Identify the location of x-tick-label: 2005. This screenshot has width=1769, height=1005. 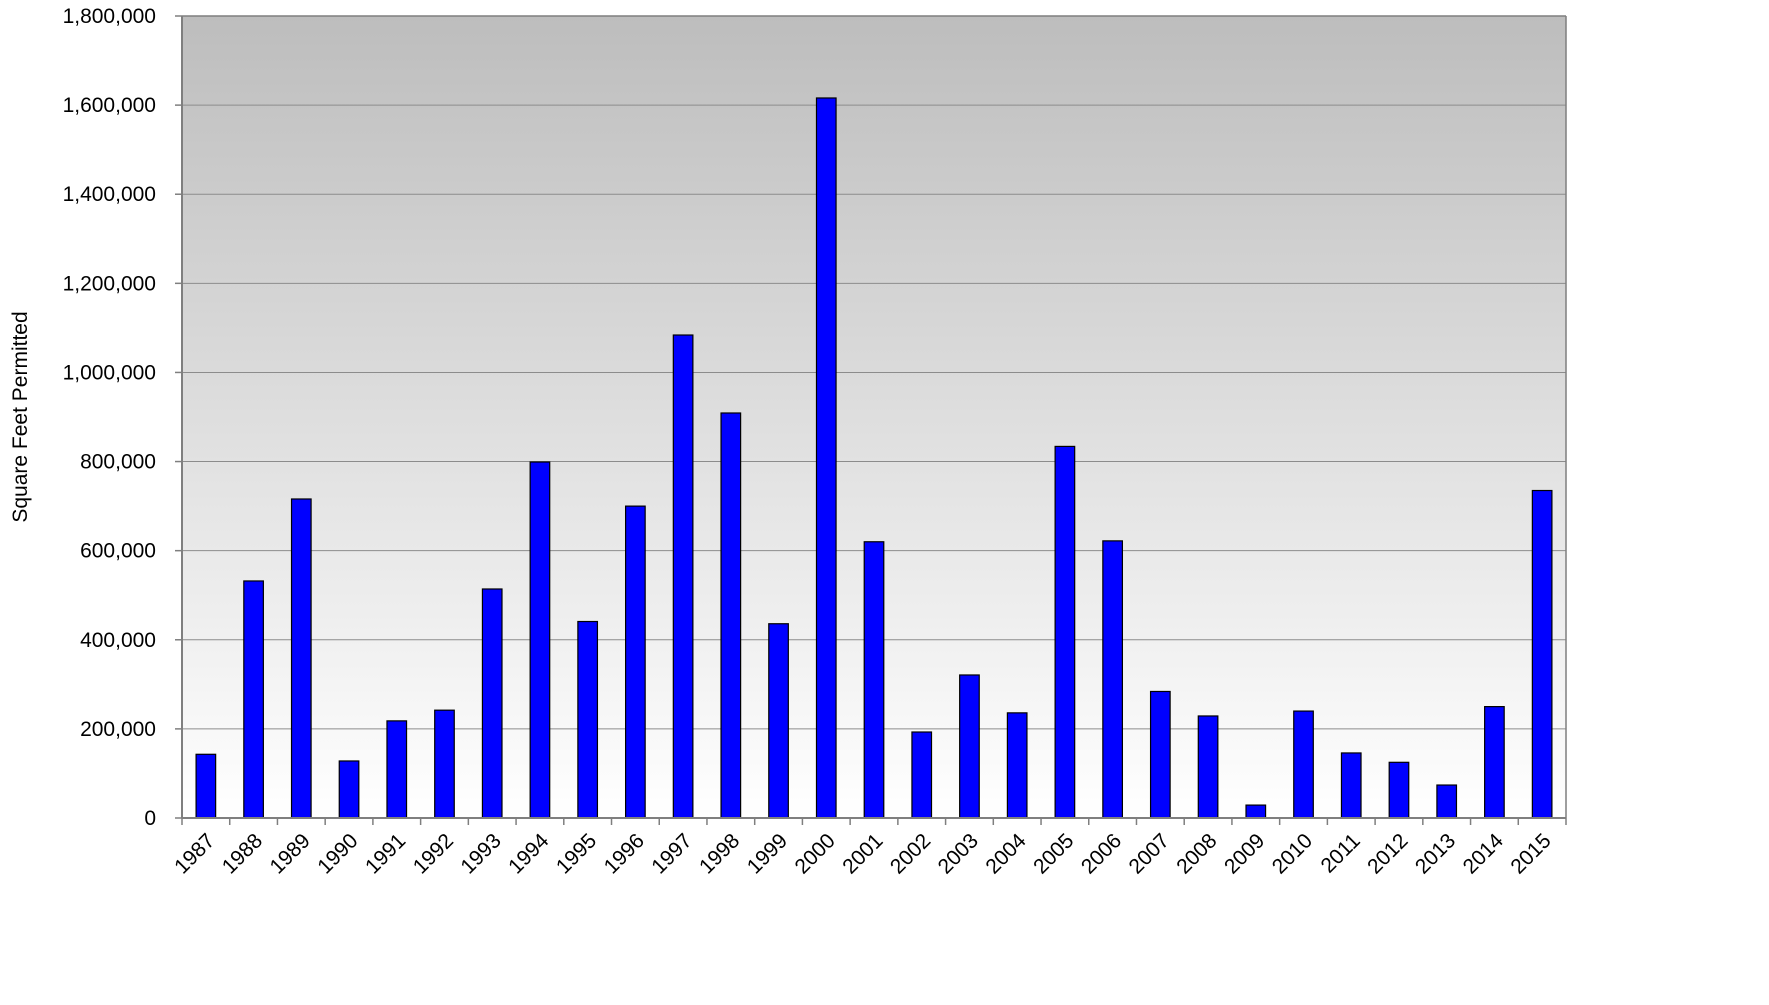
(1053, 853).